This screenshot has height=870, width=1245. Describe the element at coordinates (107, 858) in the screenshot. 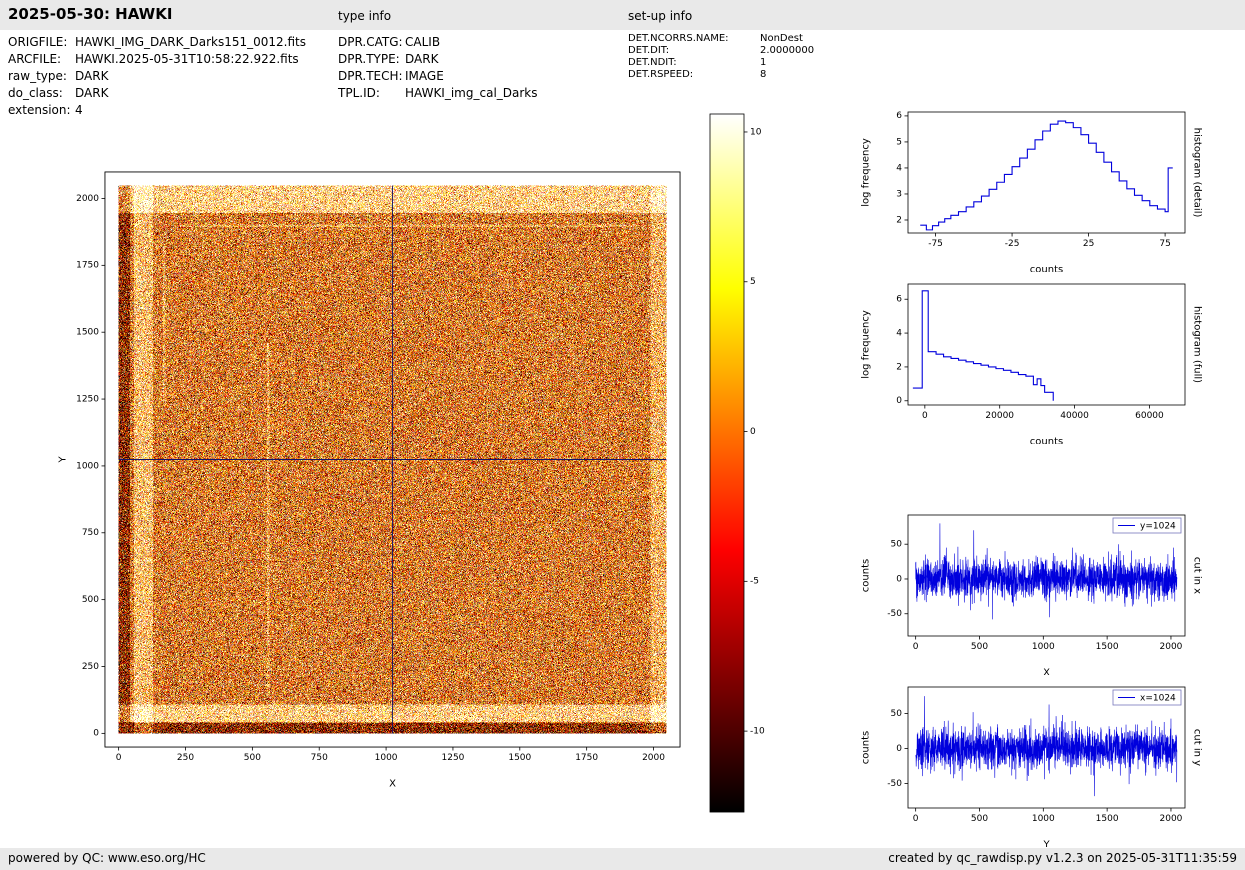

I see `footer-powered-by: powered by QC: www.eso.org/HC` at that location.